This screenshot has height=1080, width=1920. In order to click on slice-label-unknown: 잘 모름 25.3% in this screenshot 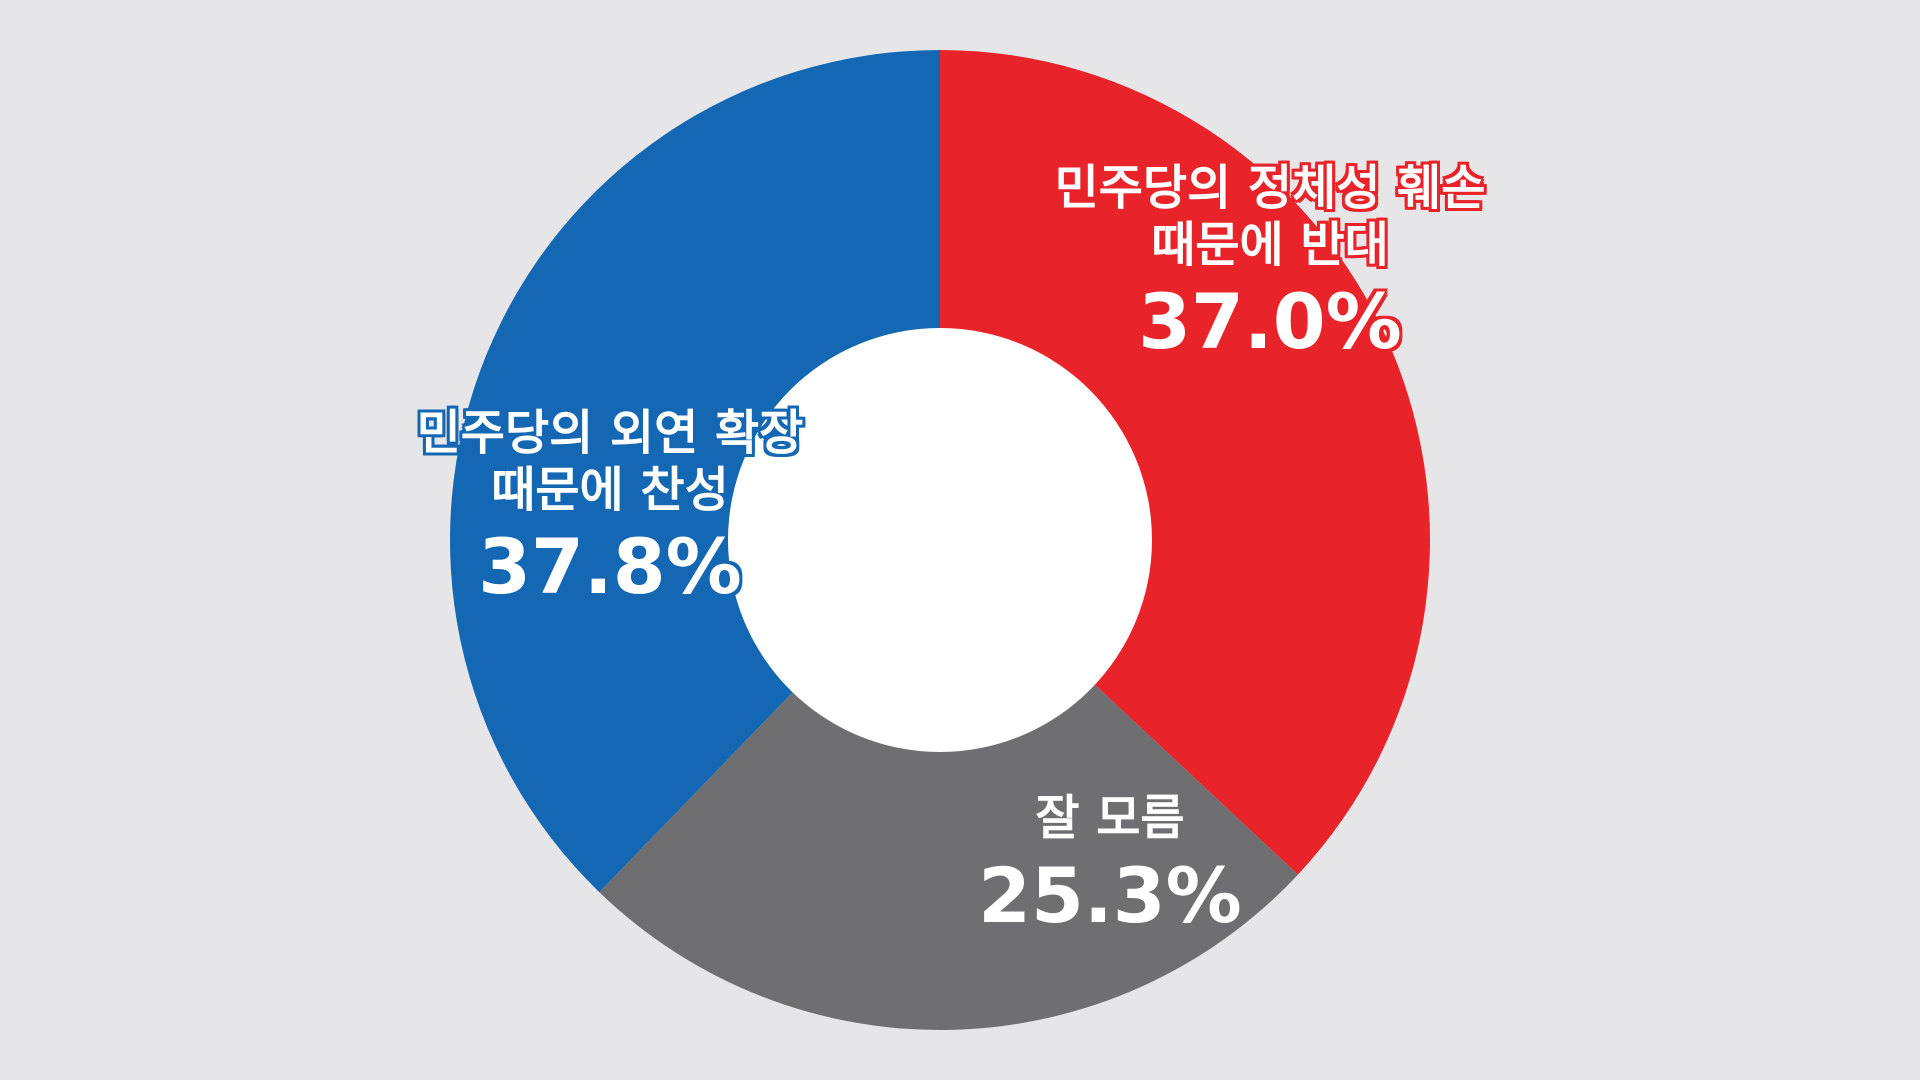, I will do `click(1110, 865)`.